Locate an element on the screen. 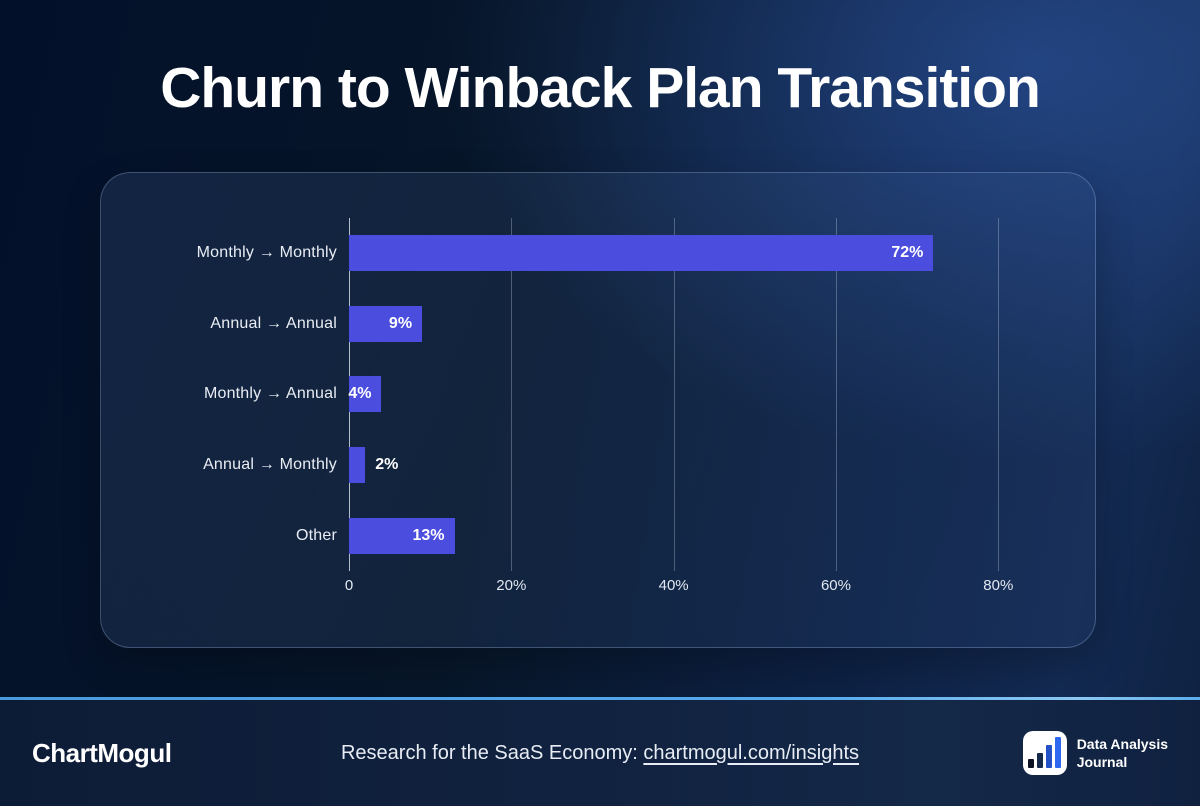 This screenshot has width=1200, height=806. bar-value-label: 13% is located at coordinates (428, 535).